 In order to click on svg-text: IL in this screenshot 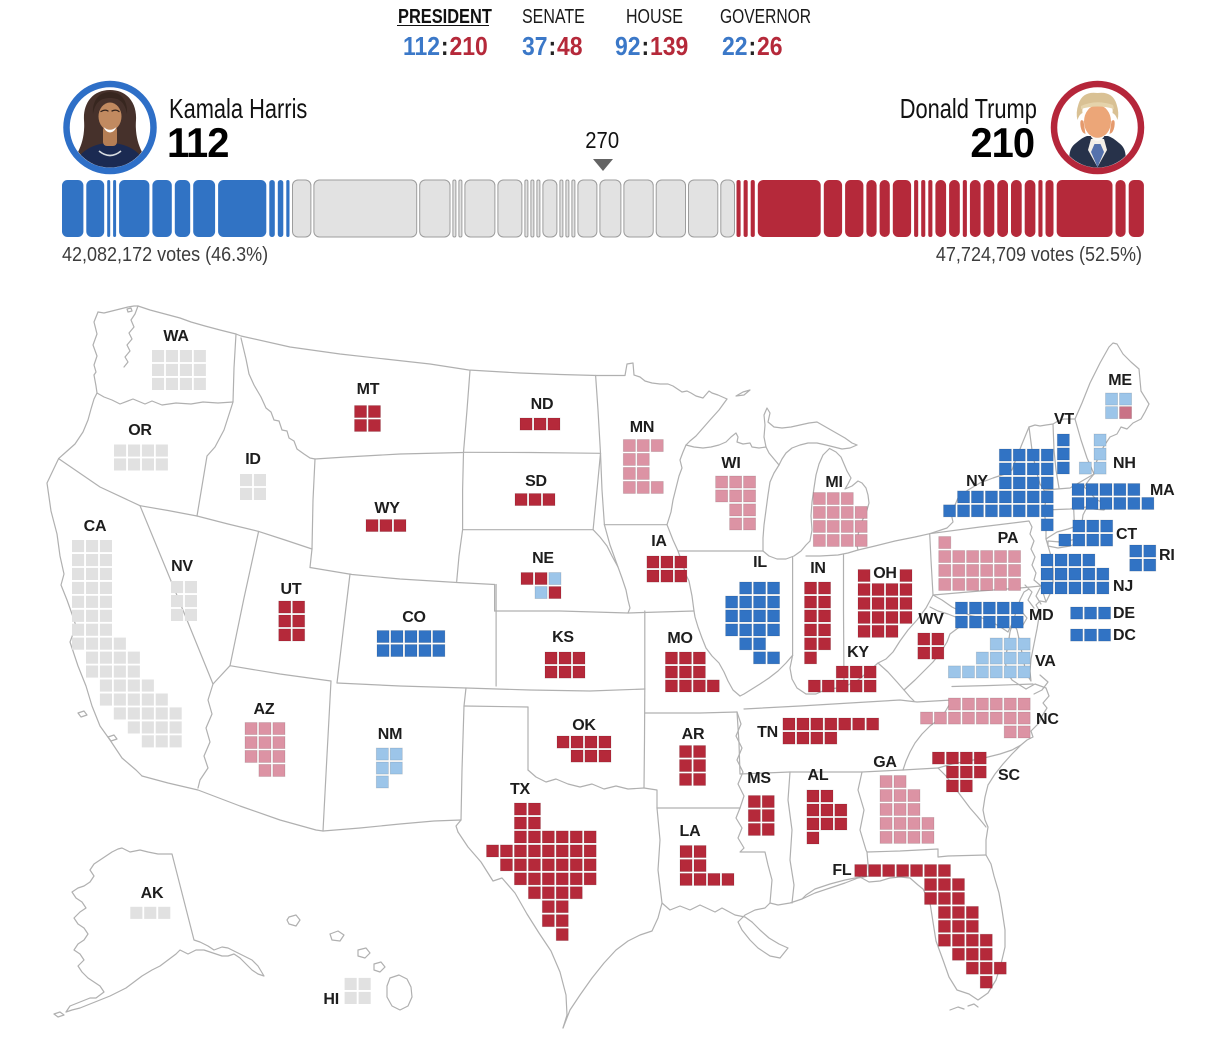, I will do `click(760, 562)`.